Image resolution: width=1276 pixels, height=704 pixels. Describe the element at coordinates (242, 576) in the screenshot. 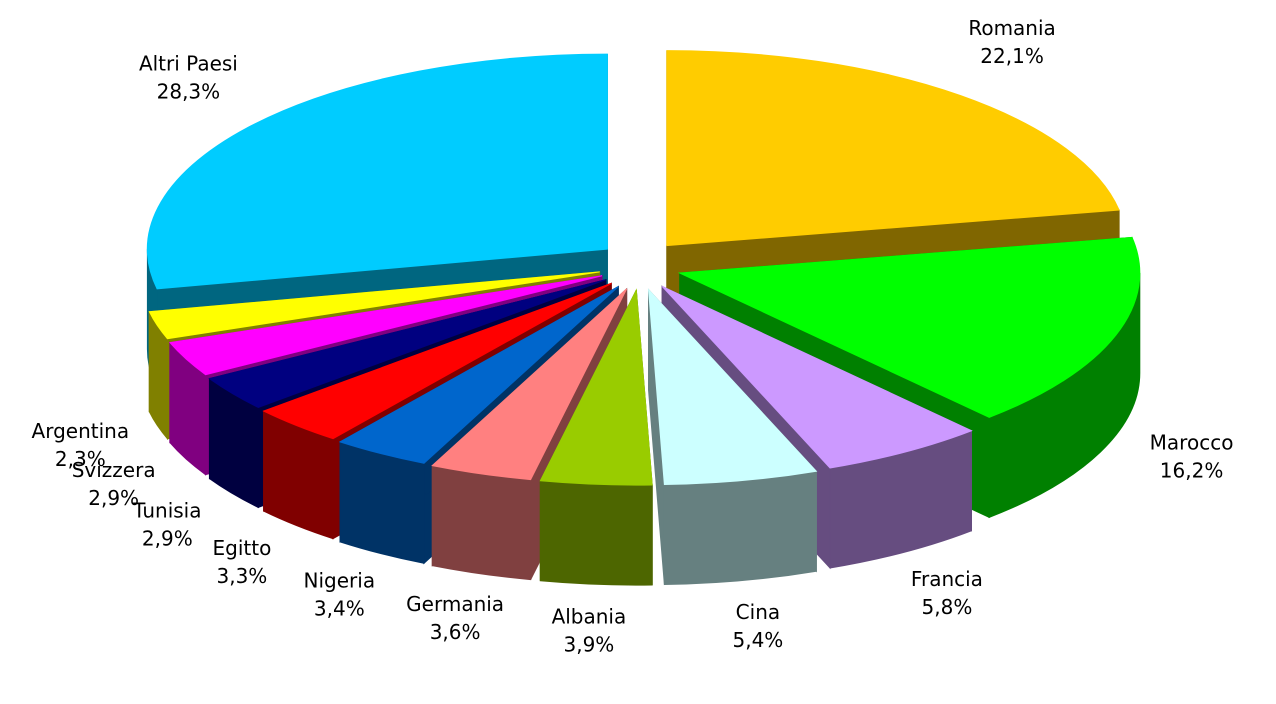

I see `value-label: 3,3%` at that location.